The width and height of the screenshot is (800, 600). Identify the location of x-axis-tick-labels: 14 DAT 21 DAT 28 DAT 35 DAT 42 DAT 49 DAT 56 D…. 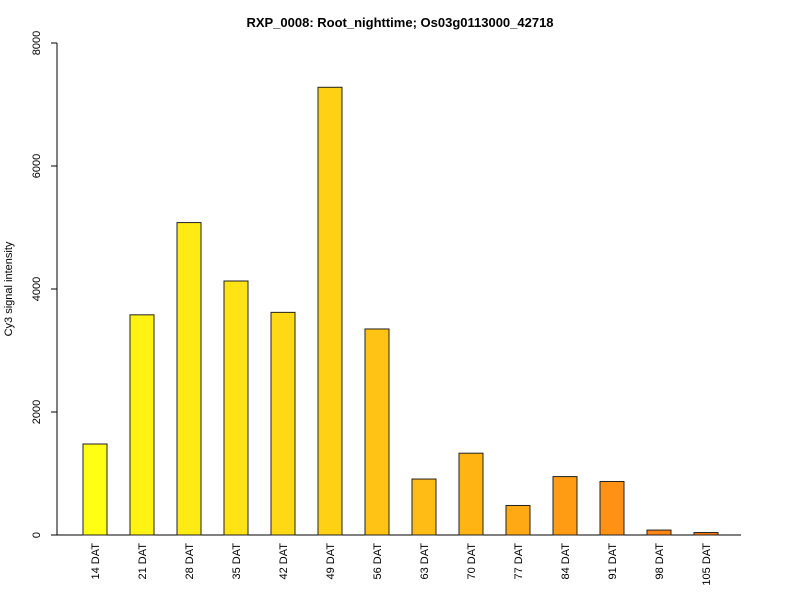
(401, 564).